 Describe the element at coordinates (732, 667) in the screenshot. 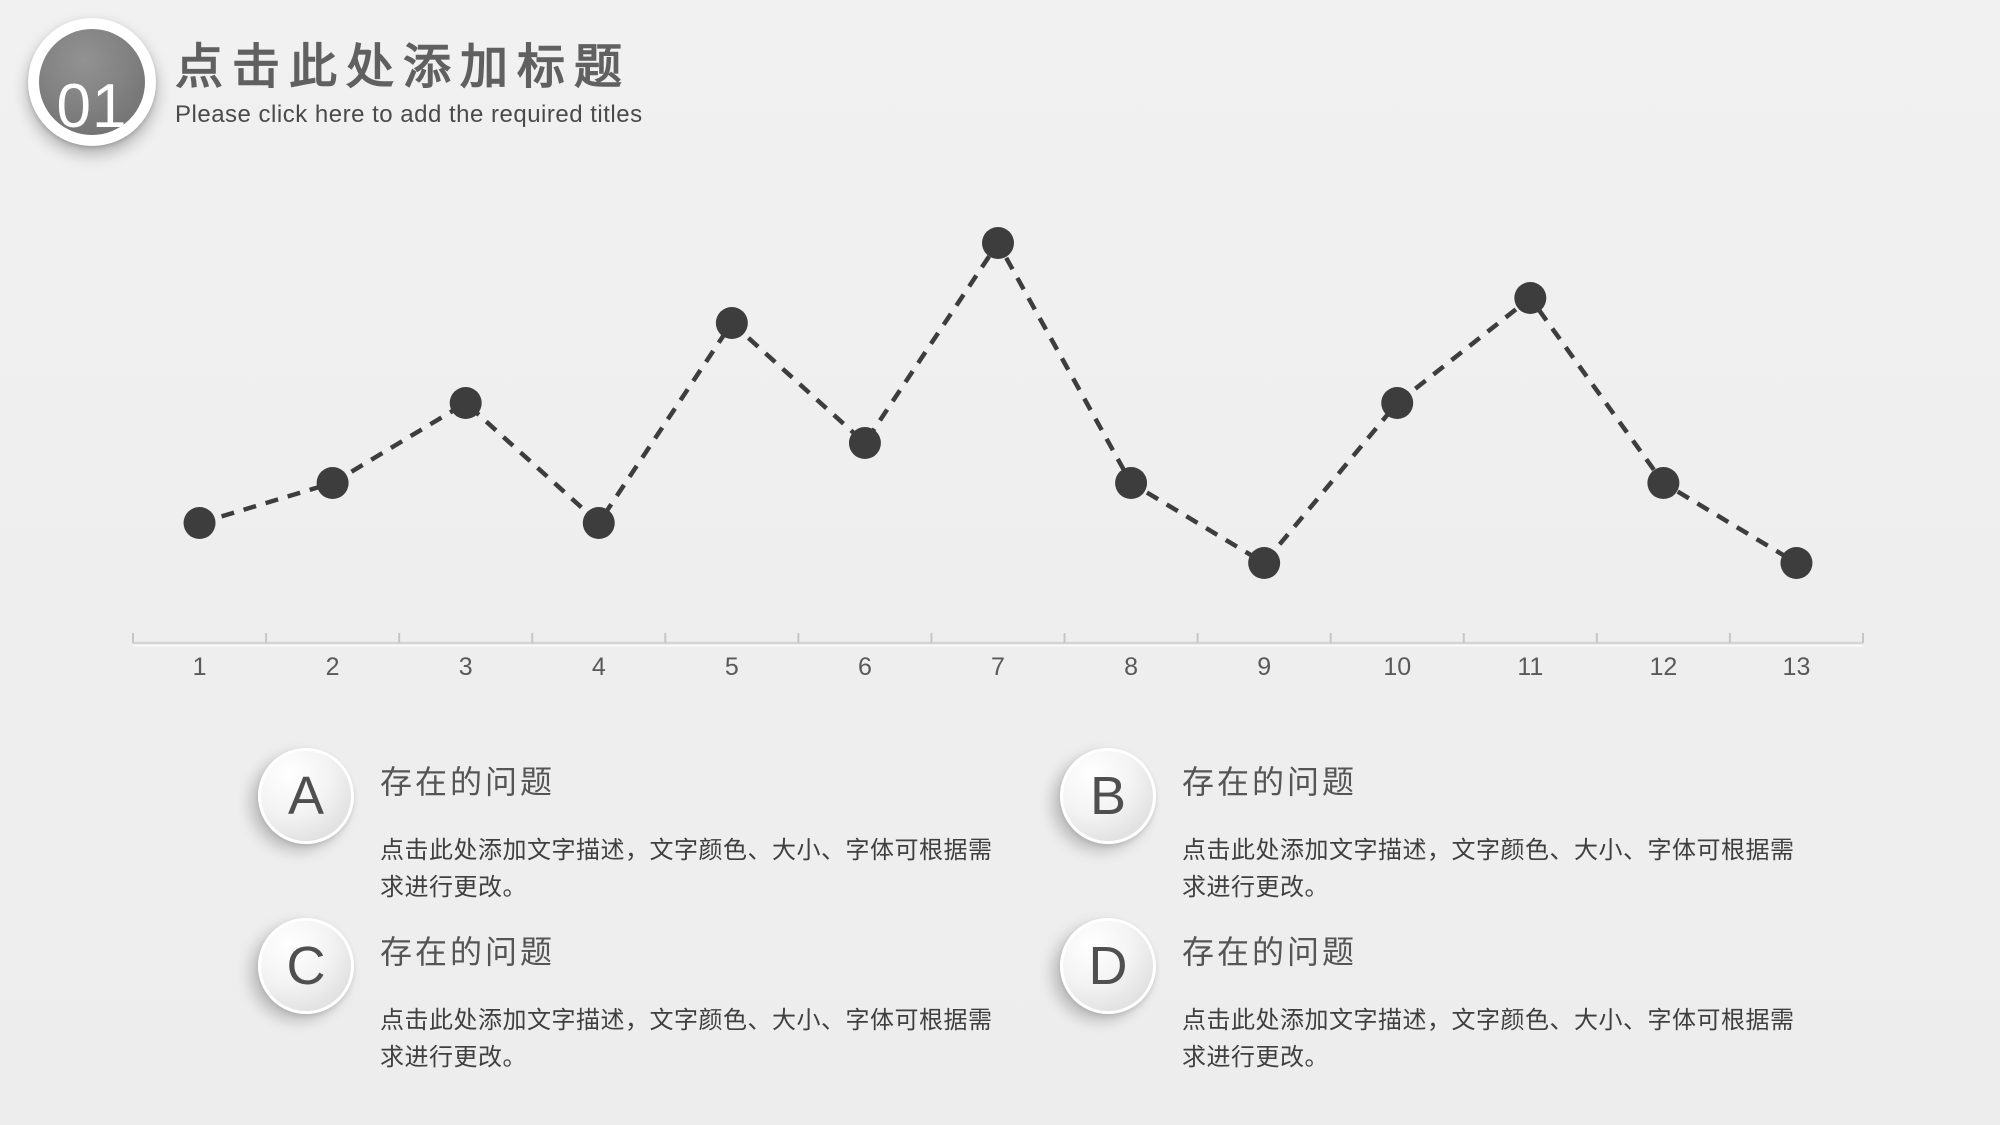

I see `x-axis-label: 5` at that location.